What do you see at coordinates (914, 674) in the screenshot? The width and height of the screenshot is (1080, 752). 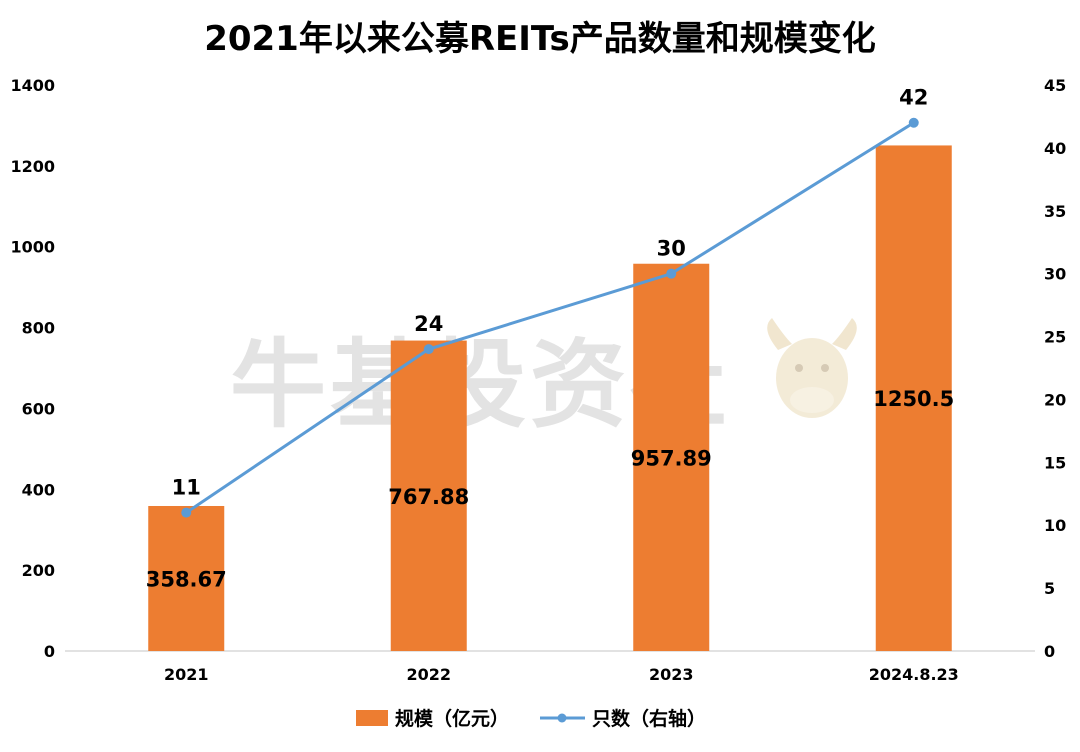 I see `x-tick-label: 2024.8.23` at bounding box center [914, 674].